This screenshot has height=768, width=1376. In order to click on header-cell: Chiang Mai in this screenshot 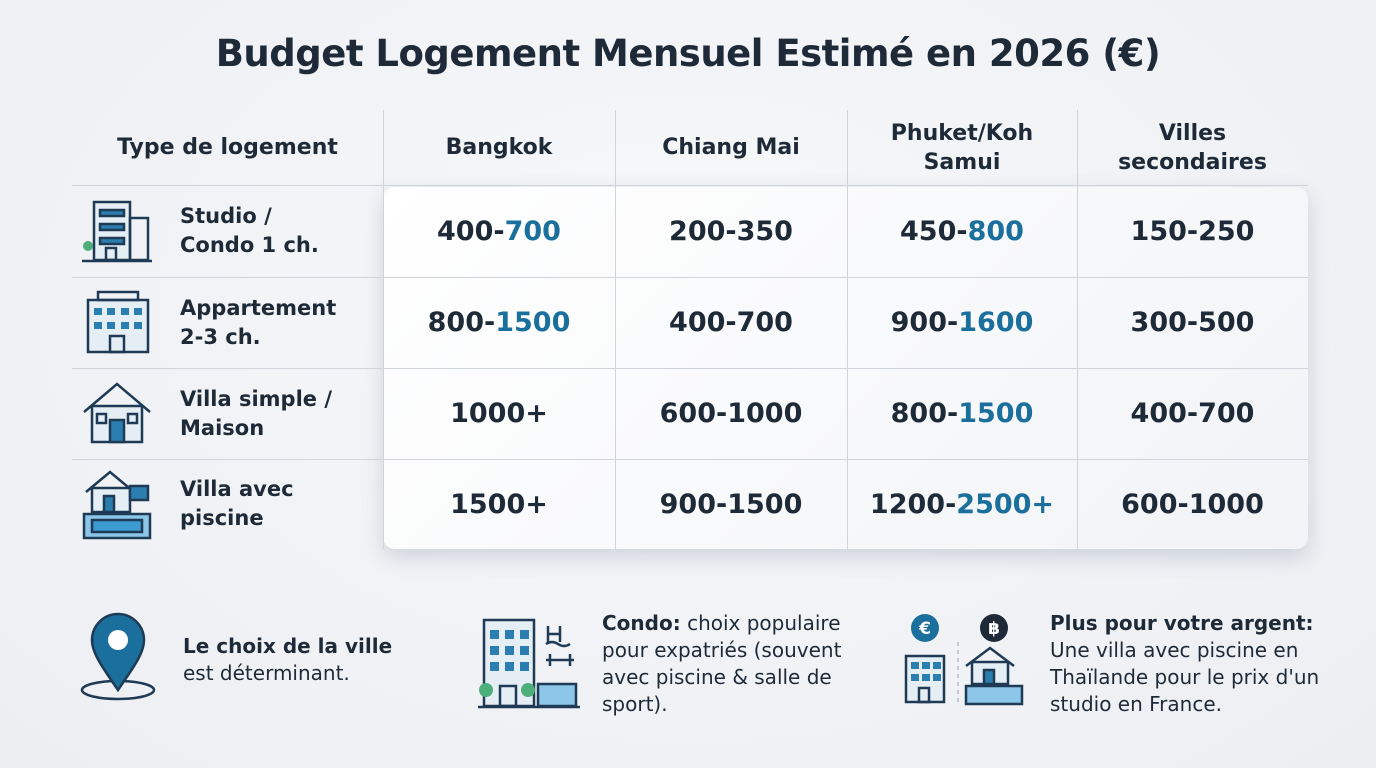, I will do `click(731, 147)`.